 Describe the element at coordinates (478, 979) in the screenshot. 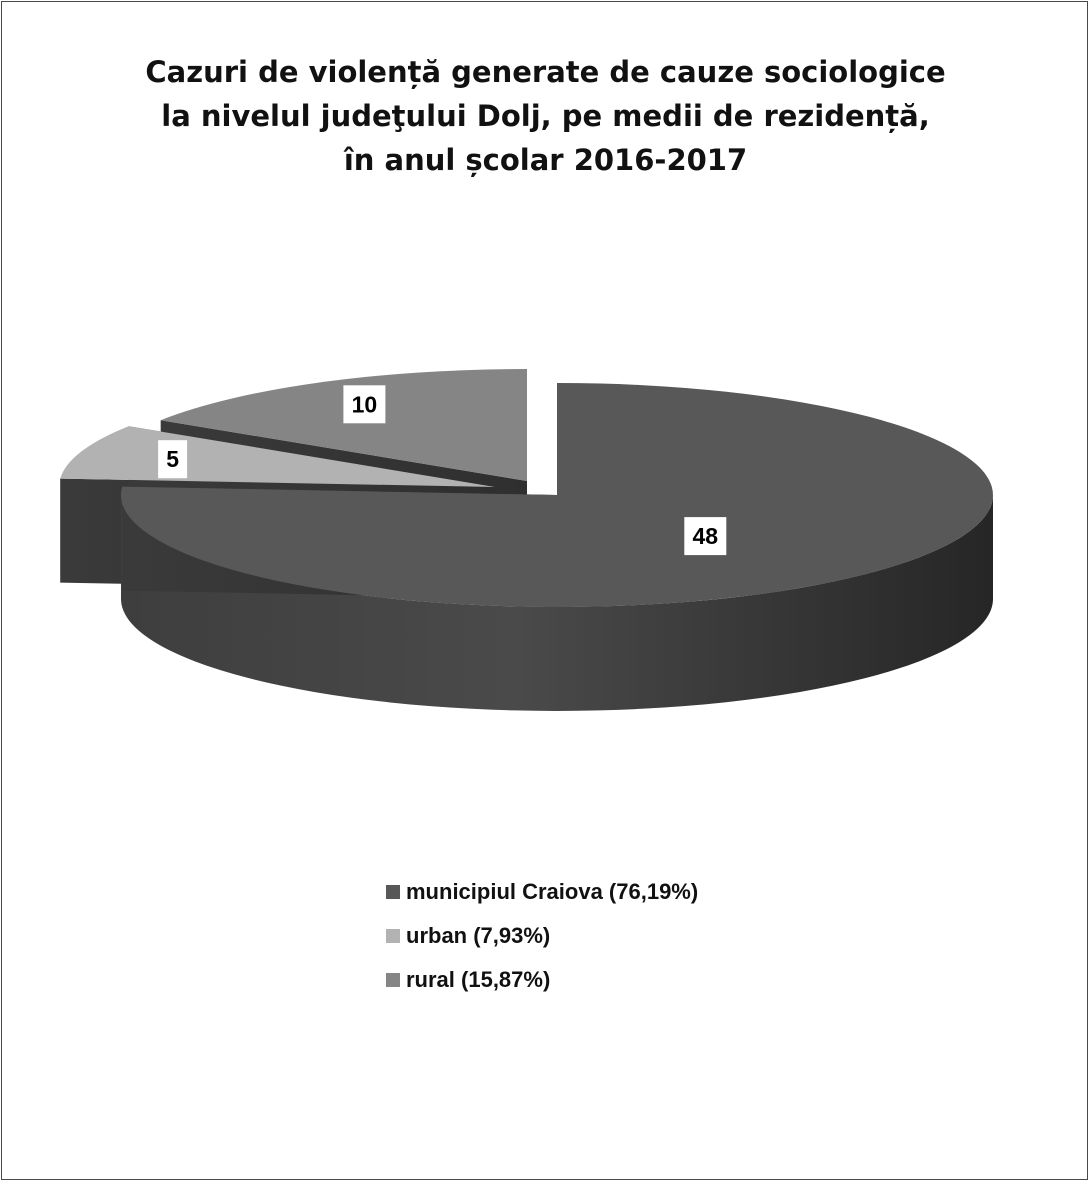

I see `legend-label: rural (15,87%)` at that location.